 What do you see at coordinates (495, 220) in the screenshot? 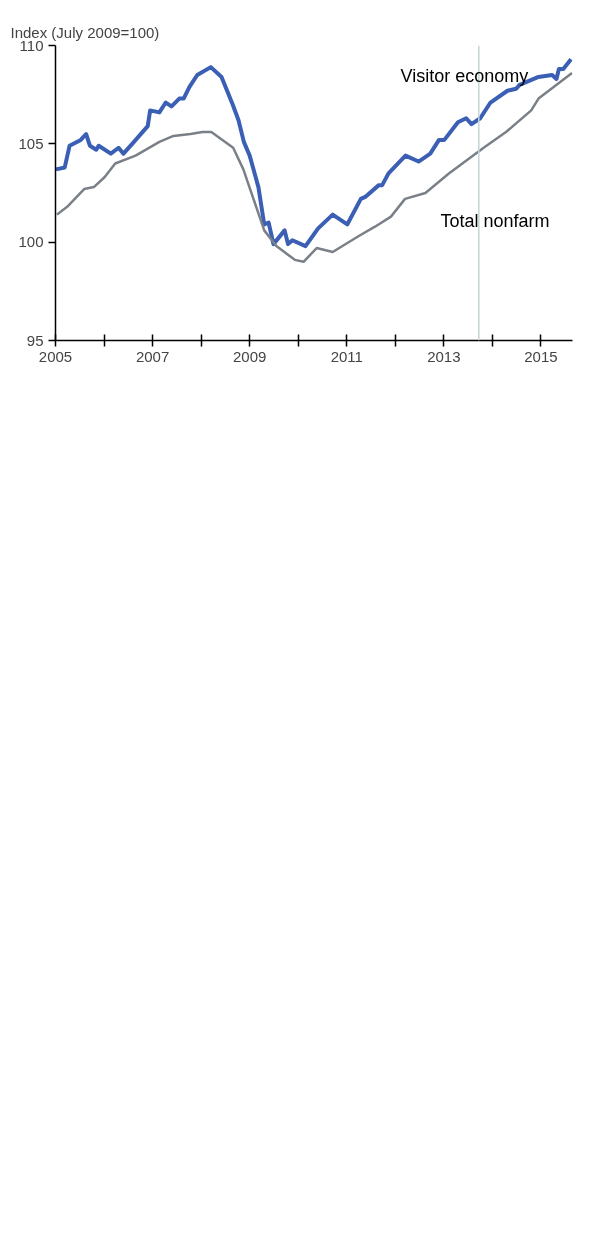
I see `series-label: Total nonfarm` at bounding box center [495, 220].